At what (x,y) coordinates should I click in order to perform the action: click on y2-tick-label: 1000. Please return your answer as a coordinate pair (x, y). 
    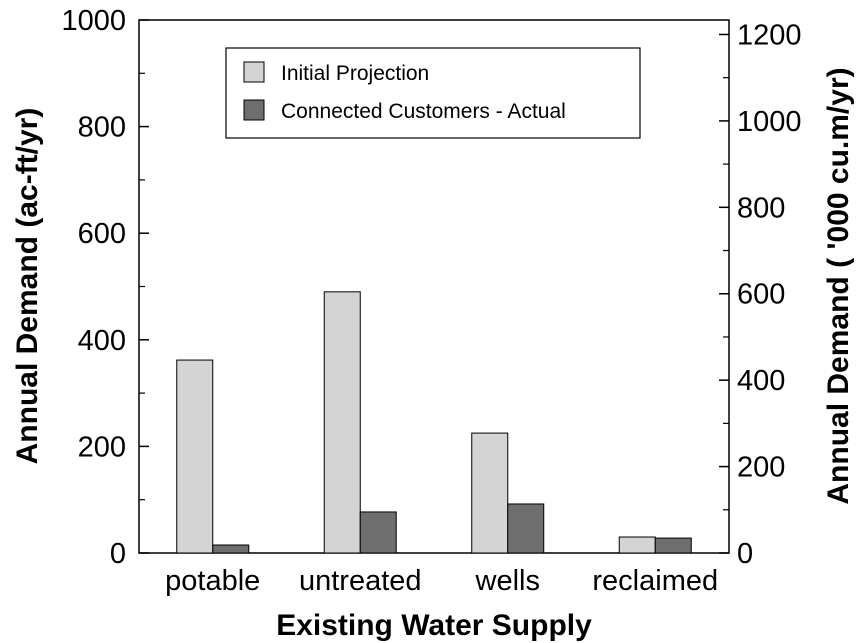
    Looking at the image, I should click on (769, 122).